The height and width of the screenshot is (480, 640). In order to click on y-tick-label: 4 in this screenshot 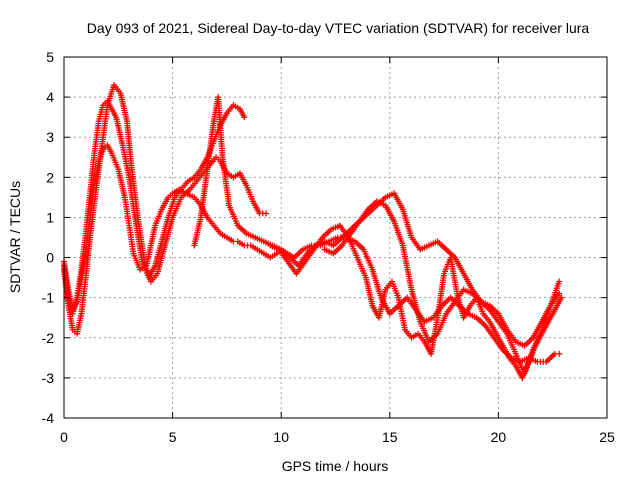, I will do `click(50, 97)`.